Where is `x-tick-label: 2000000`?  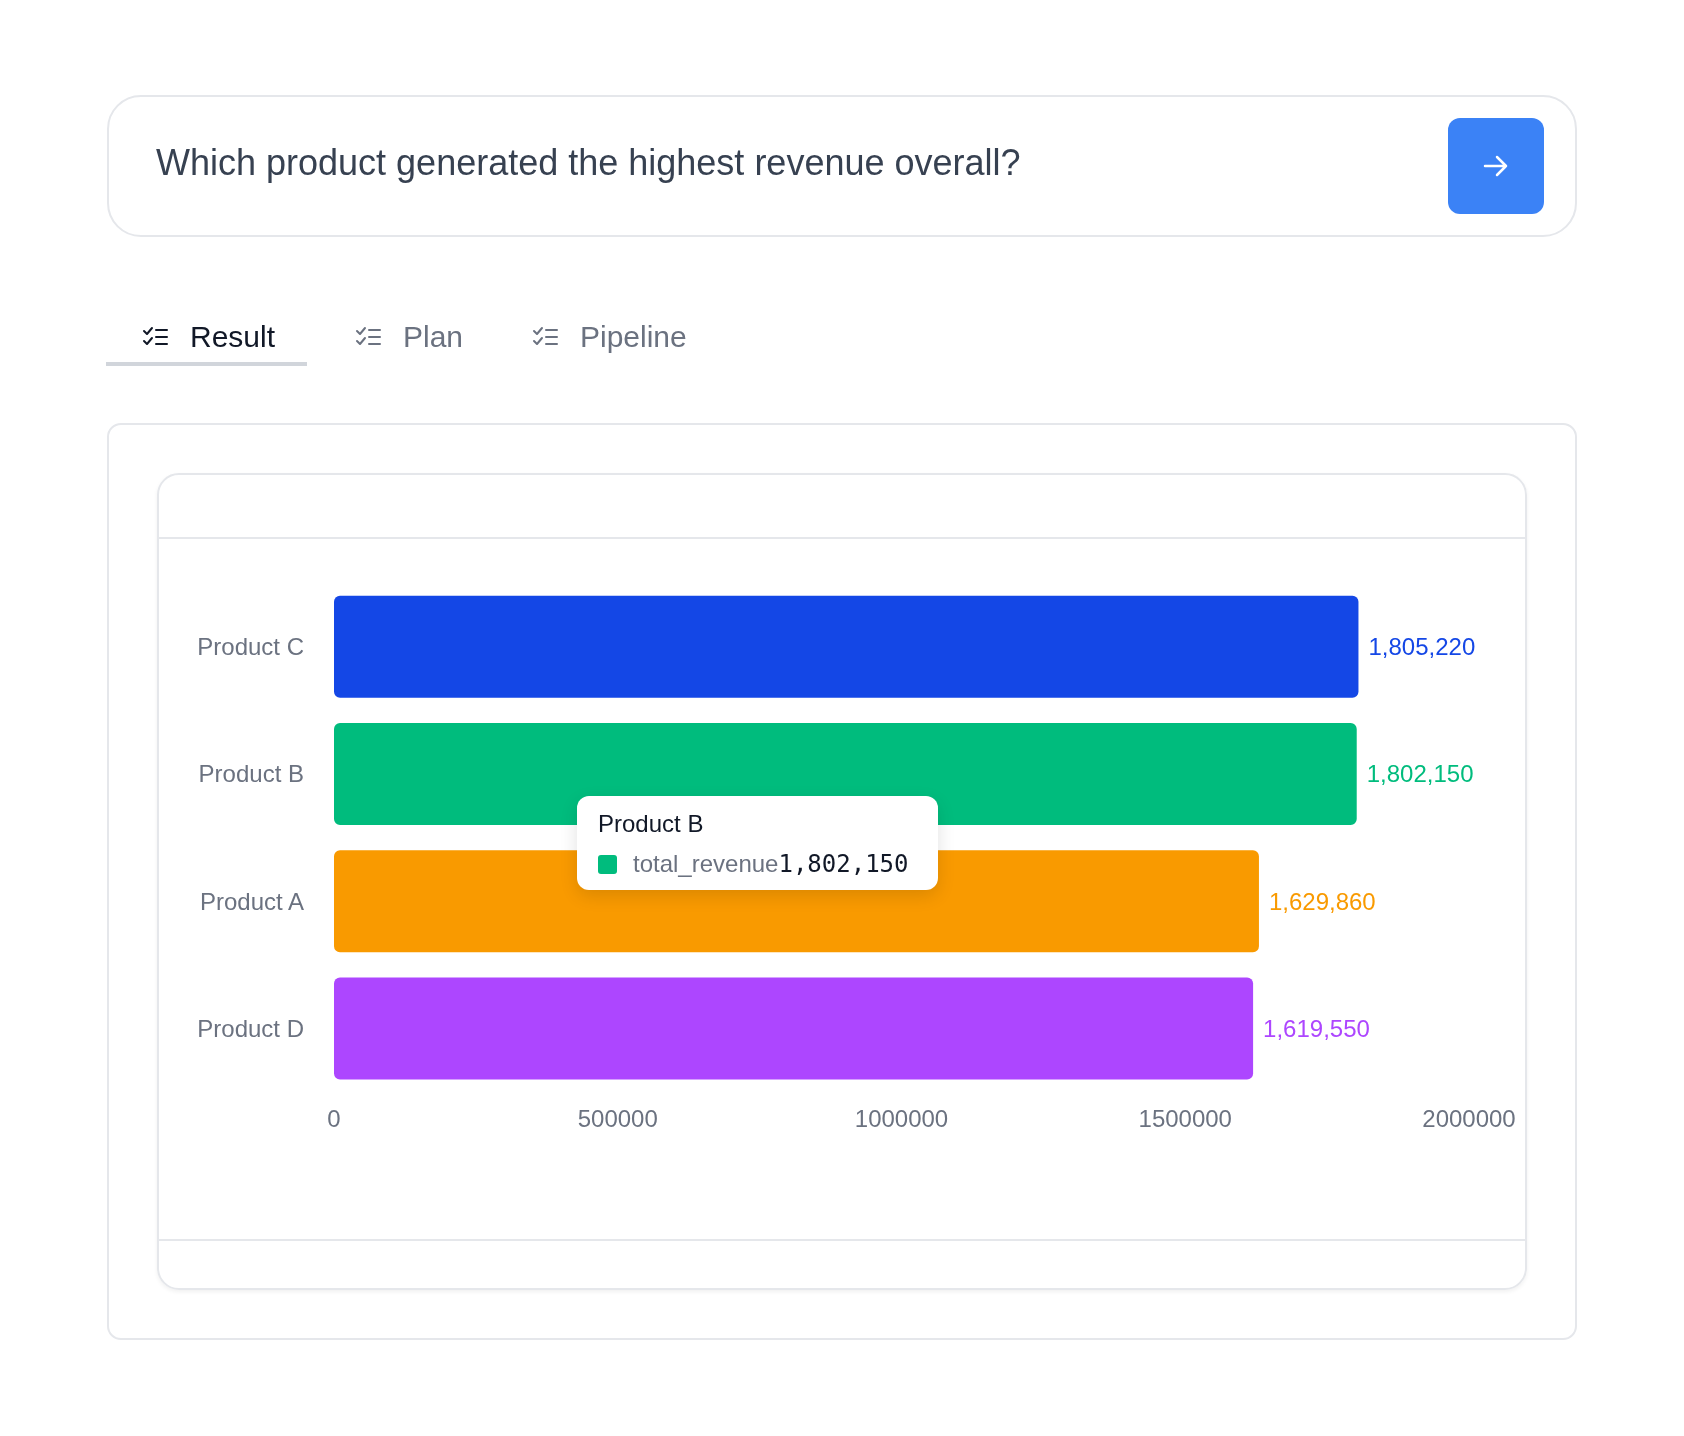 x-tick-label: 2000000 is located at coordinates (1469, 1119).